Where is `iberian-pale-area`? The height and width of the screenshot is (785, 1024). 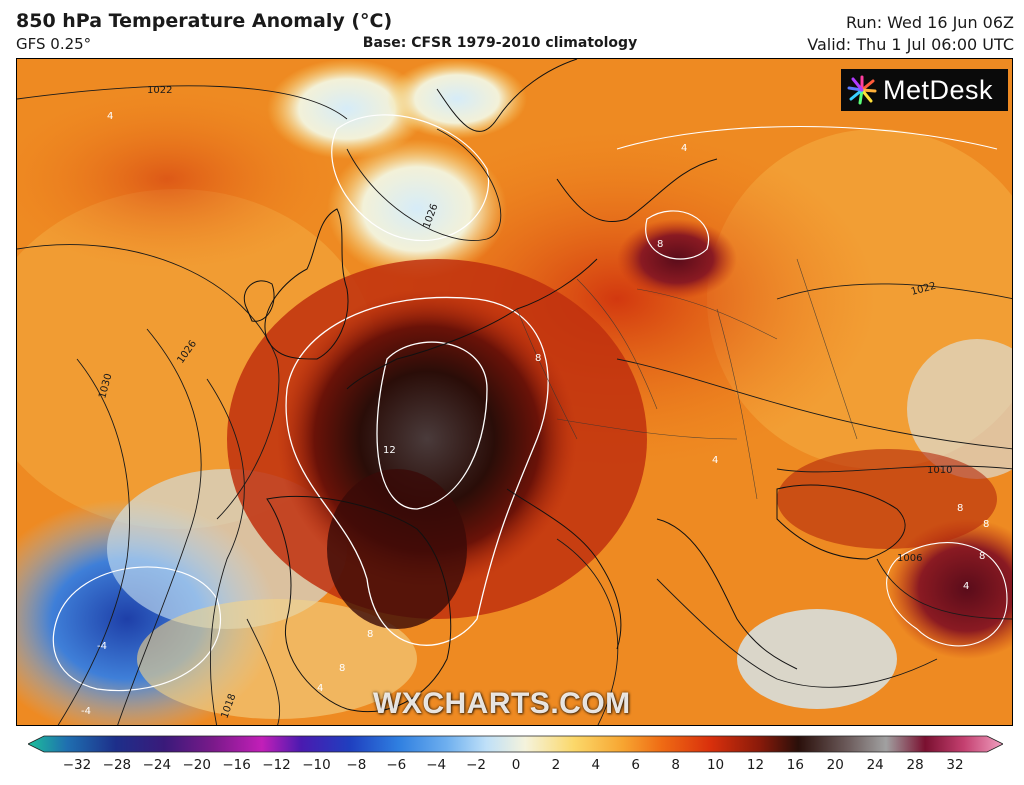 iberian-pale-area is located at coordinates (277, 659).